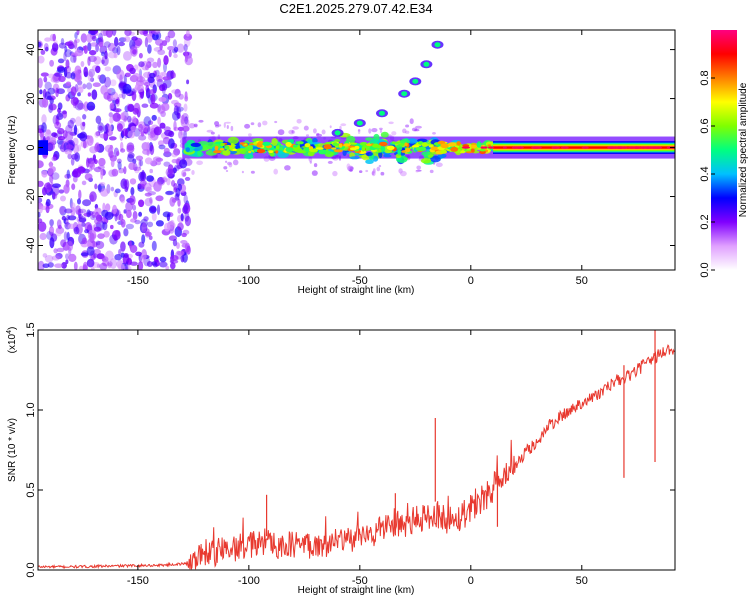  I want to click on colorbar-tick-label: 0.2, so click(705, 221).